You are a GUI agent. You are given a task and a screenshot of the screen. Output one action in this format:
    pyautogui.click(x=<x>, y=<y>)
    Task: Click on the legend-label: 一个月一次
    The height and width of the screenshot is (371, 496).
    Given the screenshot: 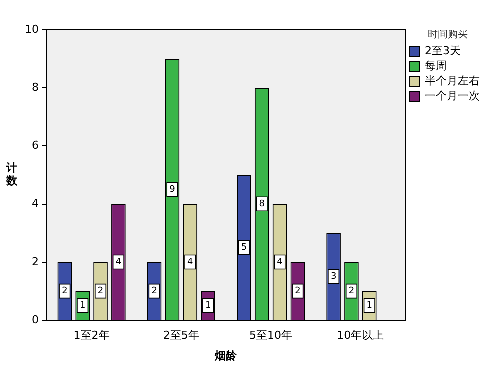 What is the action you would take?
    pyautogui.click(x=452, y=95)
    